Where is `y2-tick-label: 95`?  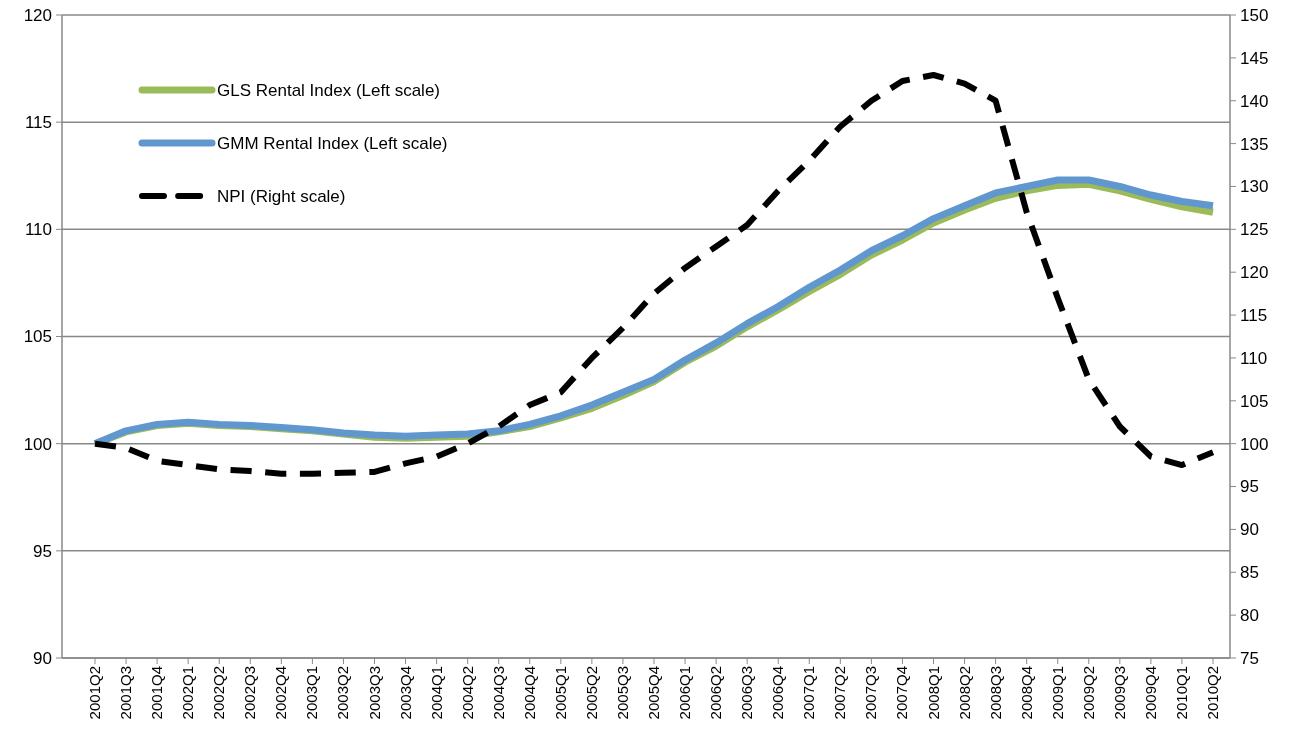
y2-tick-label: 95 is located at coordinates (1249, 487).